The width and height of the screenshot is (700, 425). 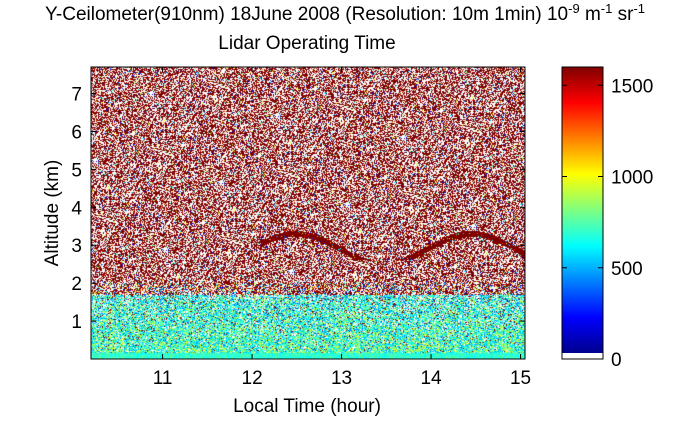 What do you see at coordinates (632, 86) in the screenshot?
I see `colorbar-tick-label: 1500` at bounding box center [632, 86].